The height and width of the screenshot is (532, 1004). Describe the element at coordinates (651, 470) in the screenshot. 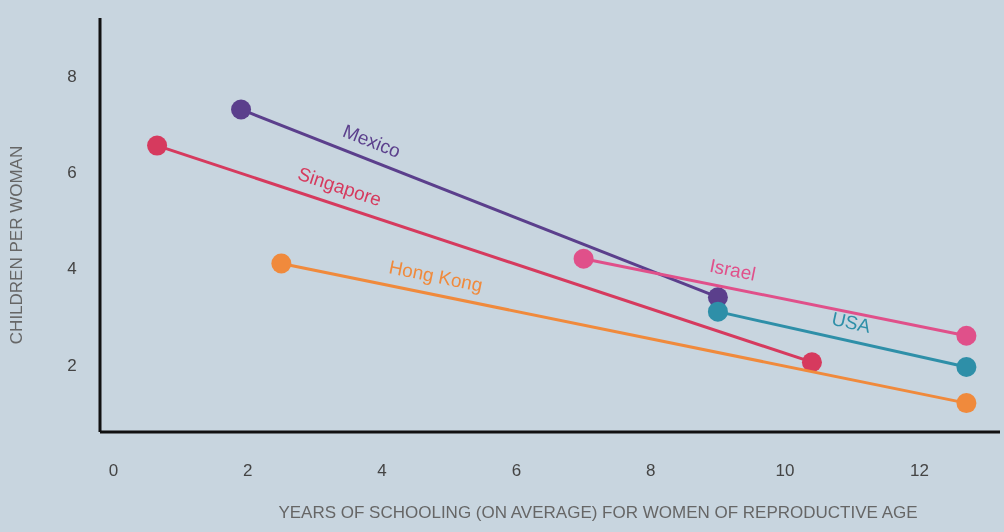

I see `x-tick-label: 8` at that location.